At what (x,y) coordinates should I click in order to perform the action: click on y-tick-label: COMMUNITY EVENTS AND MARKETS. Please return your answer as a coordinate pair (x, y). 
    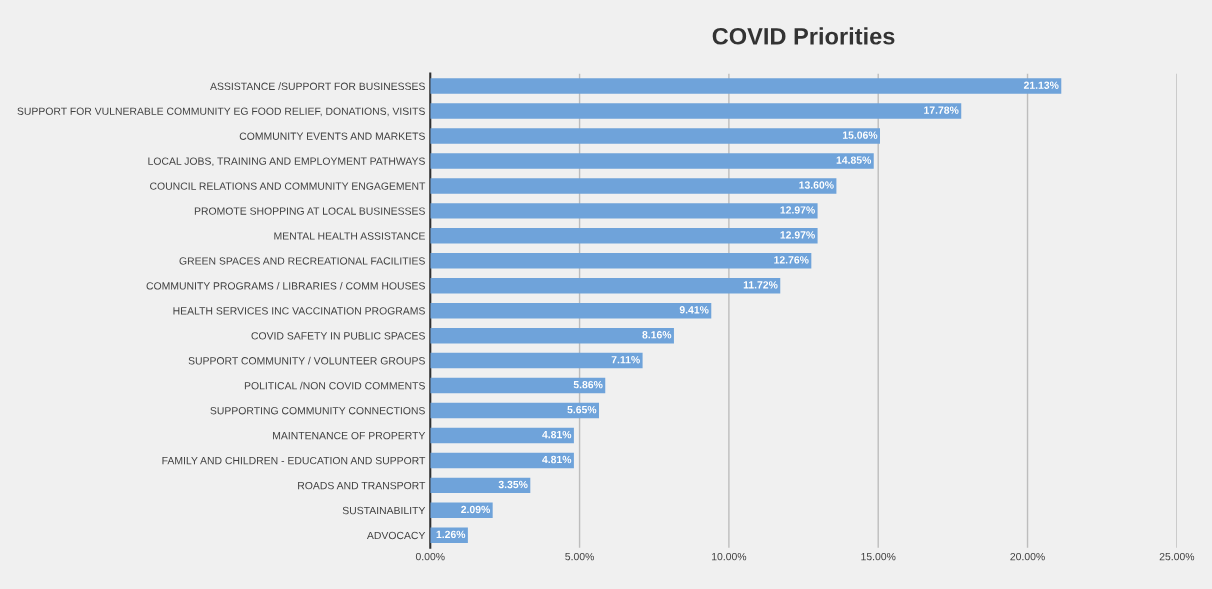
    Looking at the image, I should click on (332, 136).